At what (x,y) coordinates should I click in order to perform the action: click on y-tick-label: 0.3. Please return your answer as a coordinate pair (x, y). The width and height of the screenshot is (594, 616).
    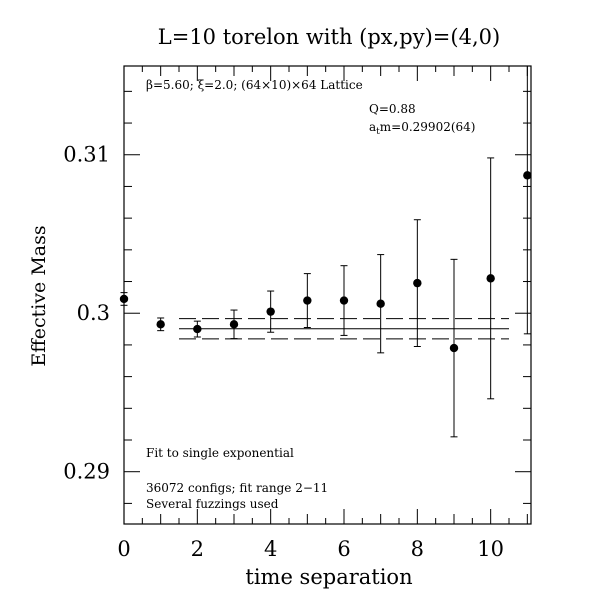
    Looking at the image, I should click on (93, 313).